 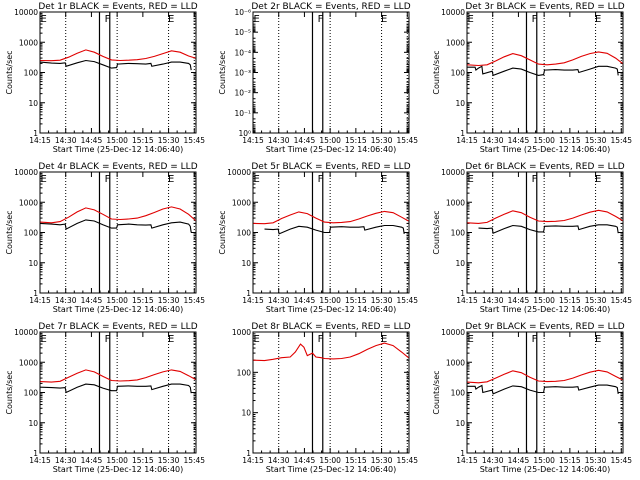 What do you see at coordinates (330, 167) in the screenshot?
I see `plot-title: Det 5r BLACK = Events, RED = LLD` at bounding box center [330, 167].